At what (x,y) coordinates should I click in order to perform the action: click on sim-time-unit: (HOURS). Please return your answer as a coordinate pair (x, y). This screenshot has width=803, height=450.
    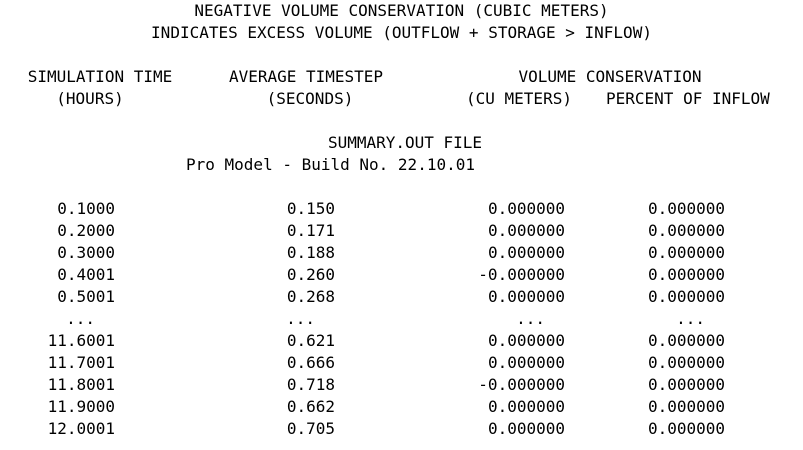
    Looking at the image, I should click on (90, 98).